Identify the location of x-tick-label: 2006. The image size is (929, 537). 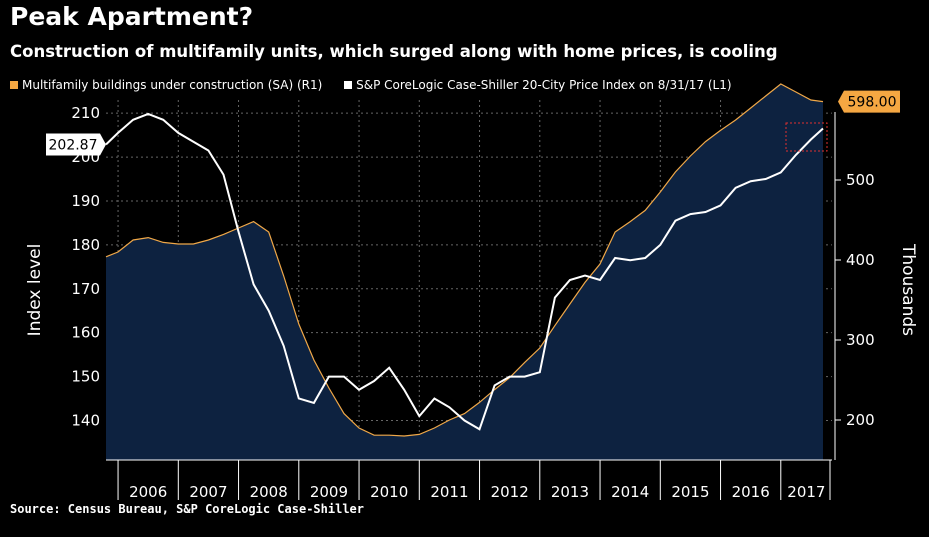
(148, 492).